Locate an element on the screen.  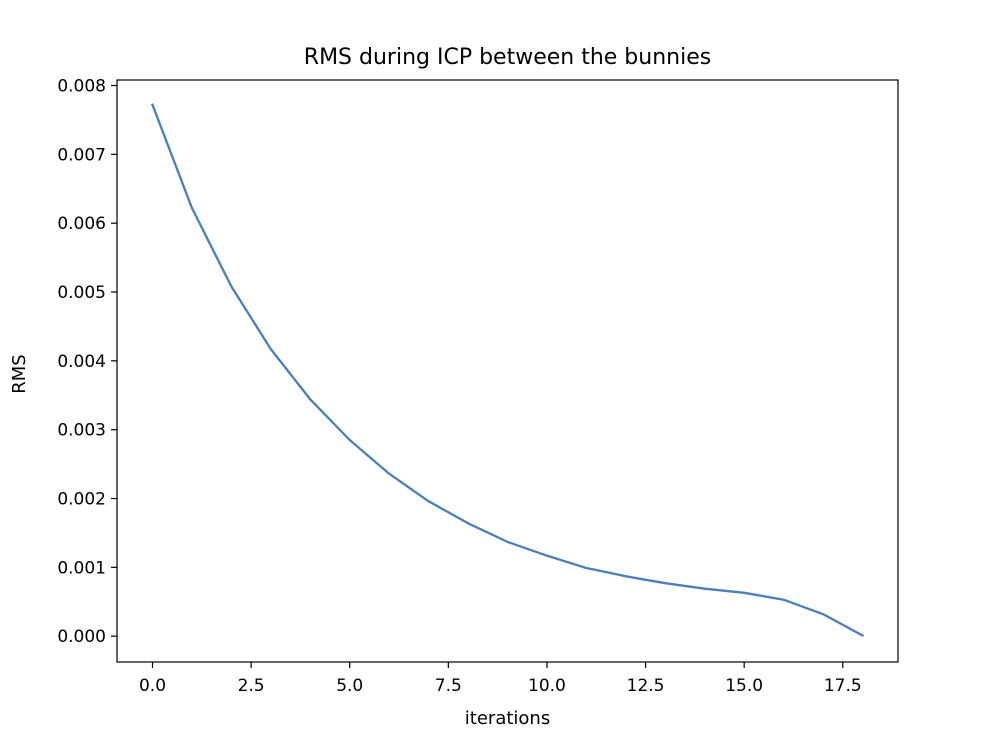
x-tick-label: 5.0 is located at coordinates (349, 686).